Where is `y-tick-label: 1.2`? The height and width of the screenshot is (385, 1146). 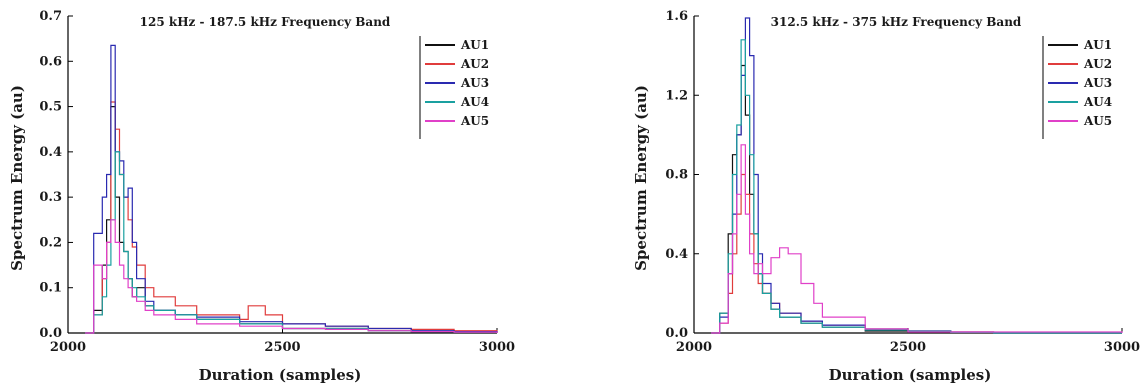
y-tick-label: 1.2 is located at coordinates (676, 95).